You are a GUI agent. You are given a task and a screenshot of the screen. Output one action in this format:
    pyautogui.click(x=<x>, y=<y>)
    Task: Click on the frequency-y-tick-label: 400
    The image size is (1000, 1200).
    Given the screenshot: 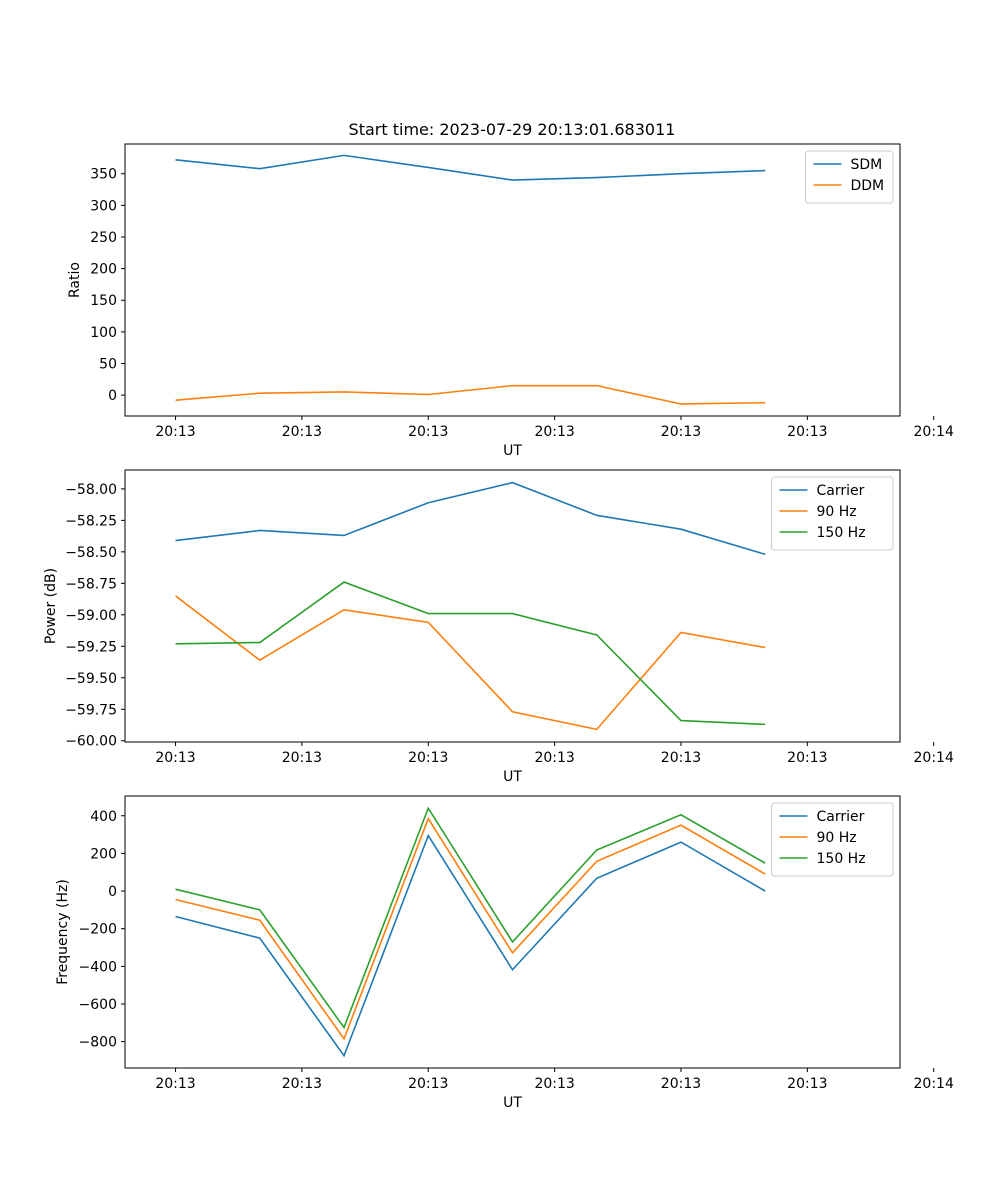 What is the action you would take?
    pyautogui.click(x=103, y=817)
    